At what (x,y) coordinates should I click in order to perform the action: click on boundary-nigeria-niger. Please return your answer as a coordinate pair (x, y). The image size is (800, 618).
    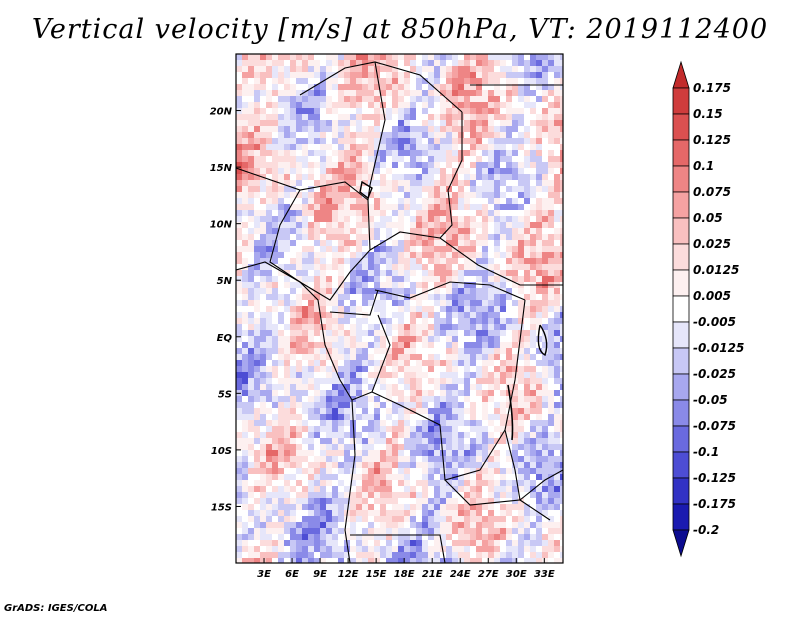
    Looking at the image, I should click on (302, 184).